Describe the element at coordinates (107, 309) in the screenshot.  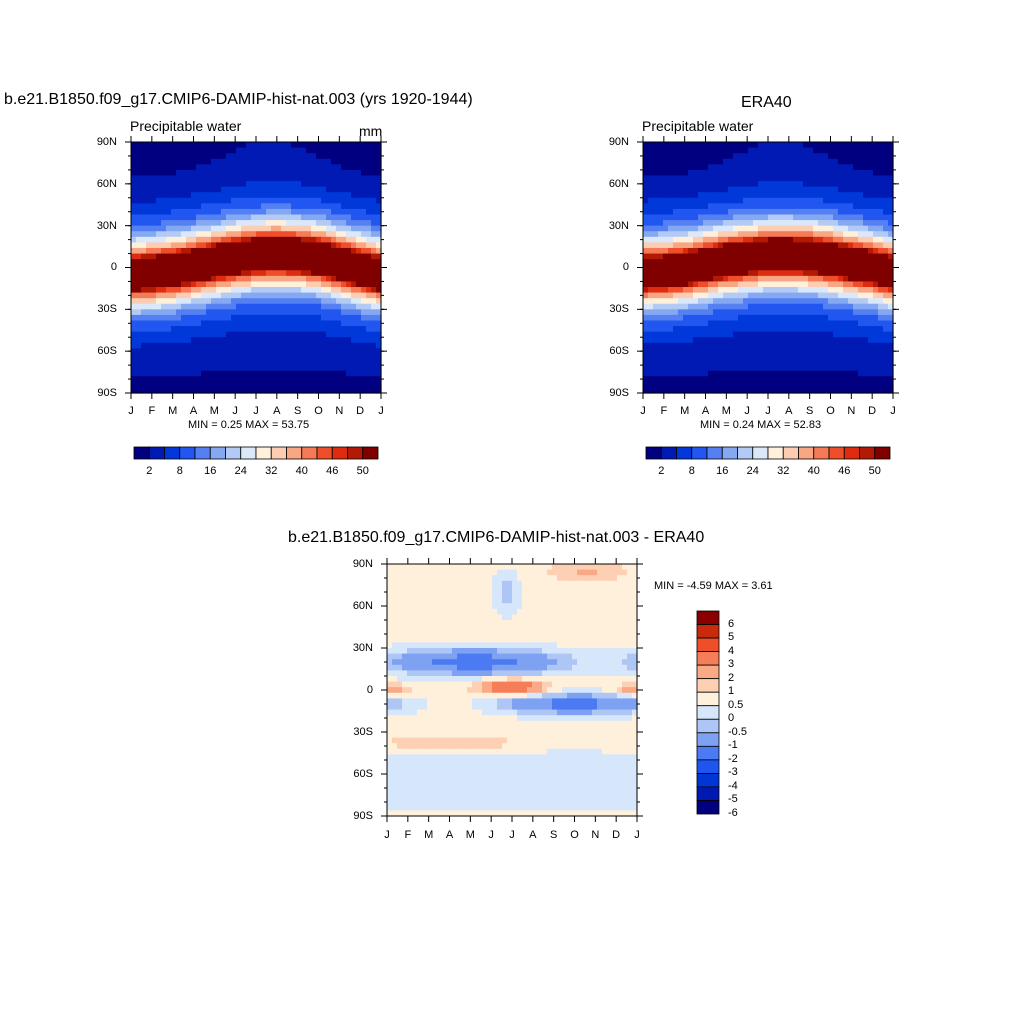
I see `y-tick-label: 30S` at that location.